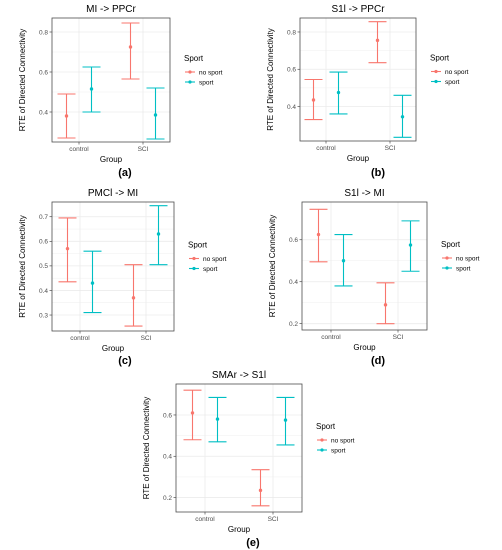 The height and width of the screenshot is (550, 502). I want to click on chart-title: S1l -> PPCr, so click(358, 9).